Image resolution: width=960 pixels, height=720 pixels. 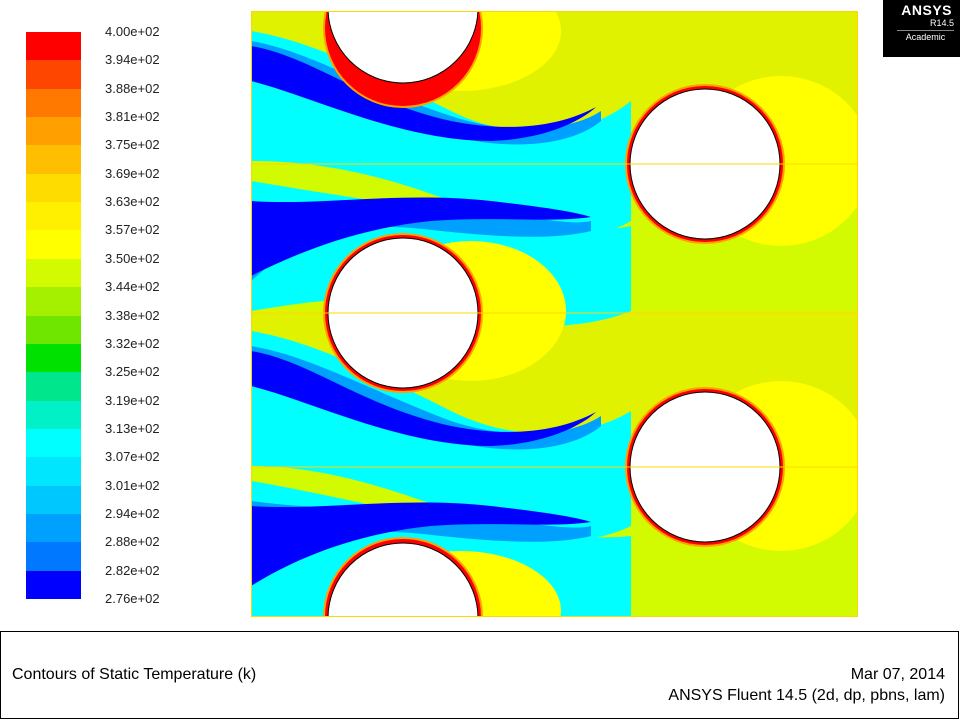 I want to click on plot-title: Contours of Static Temperature (k), so click(x=134, y=674).